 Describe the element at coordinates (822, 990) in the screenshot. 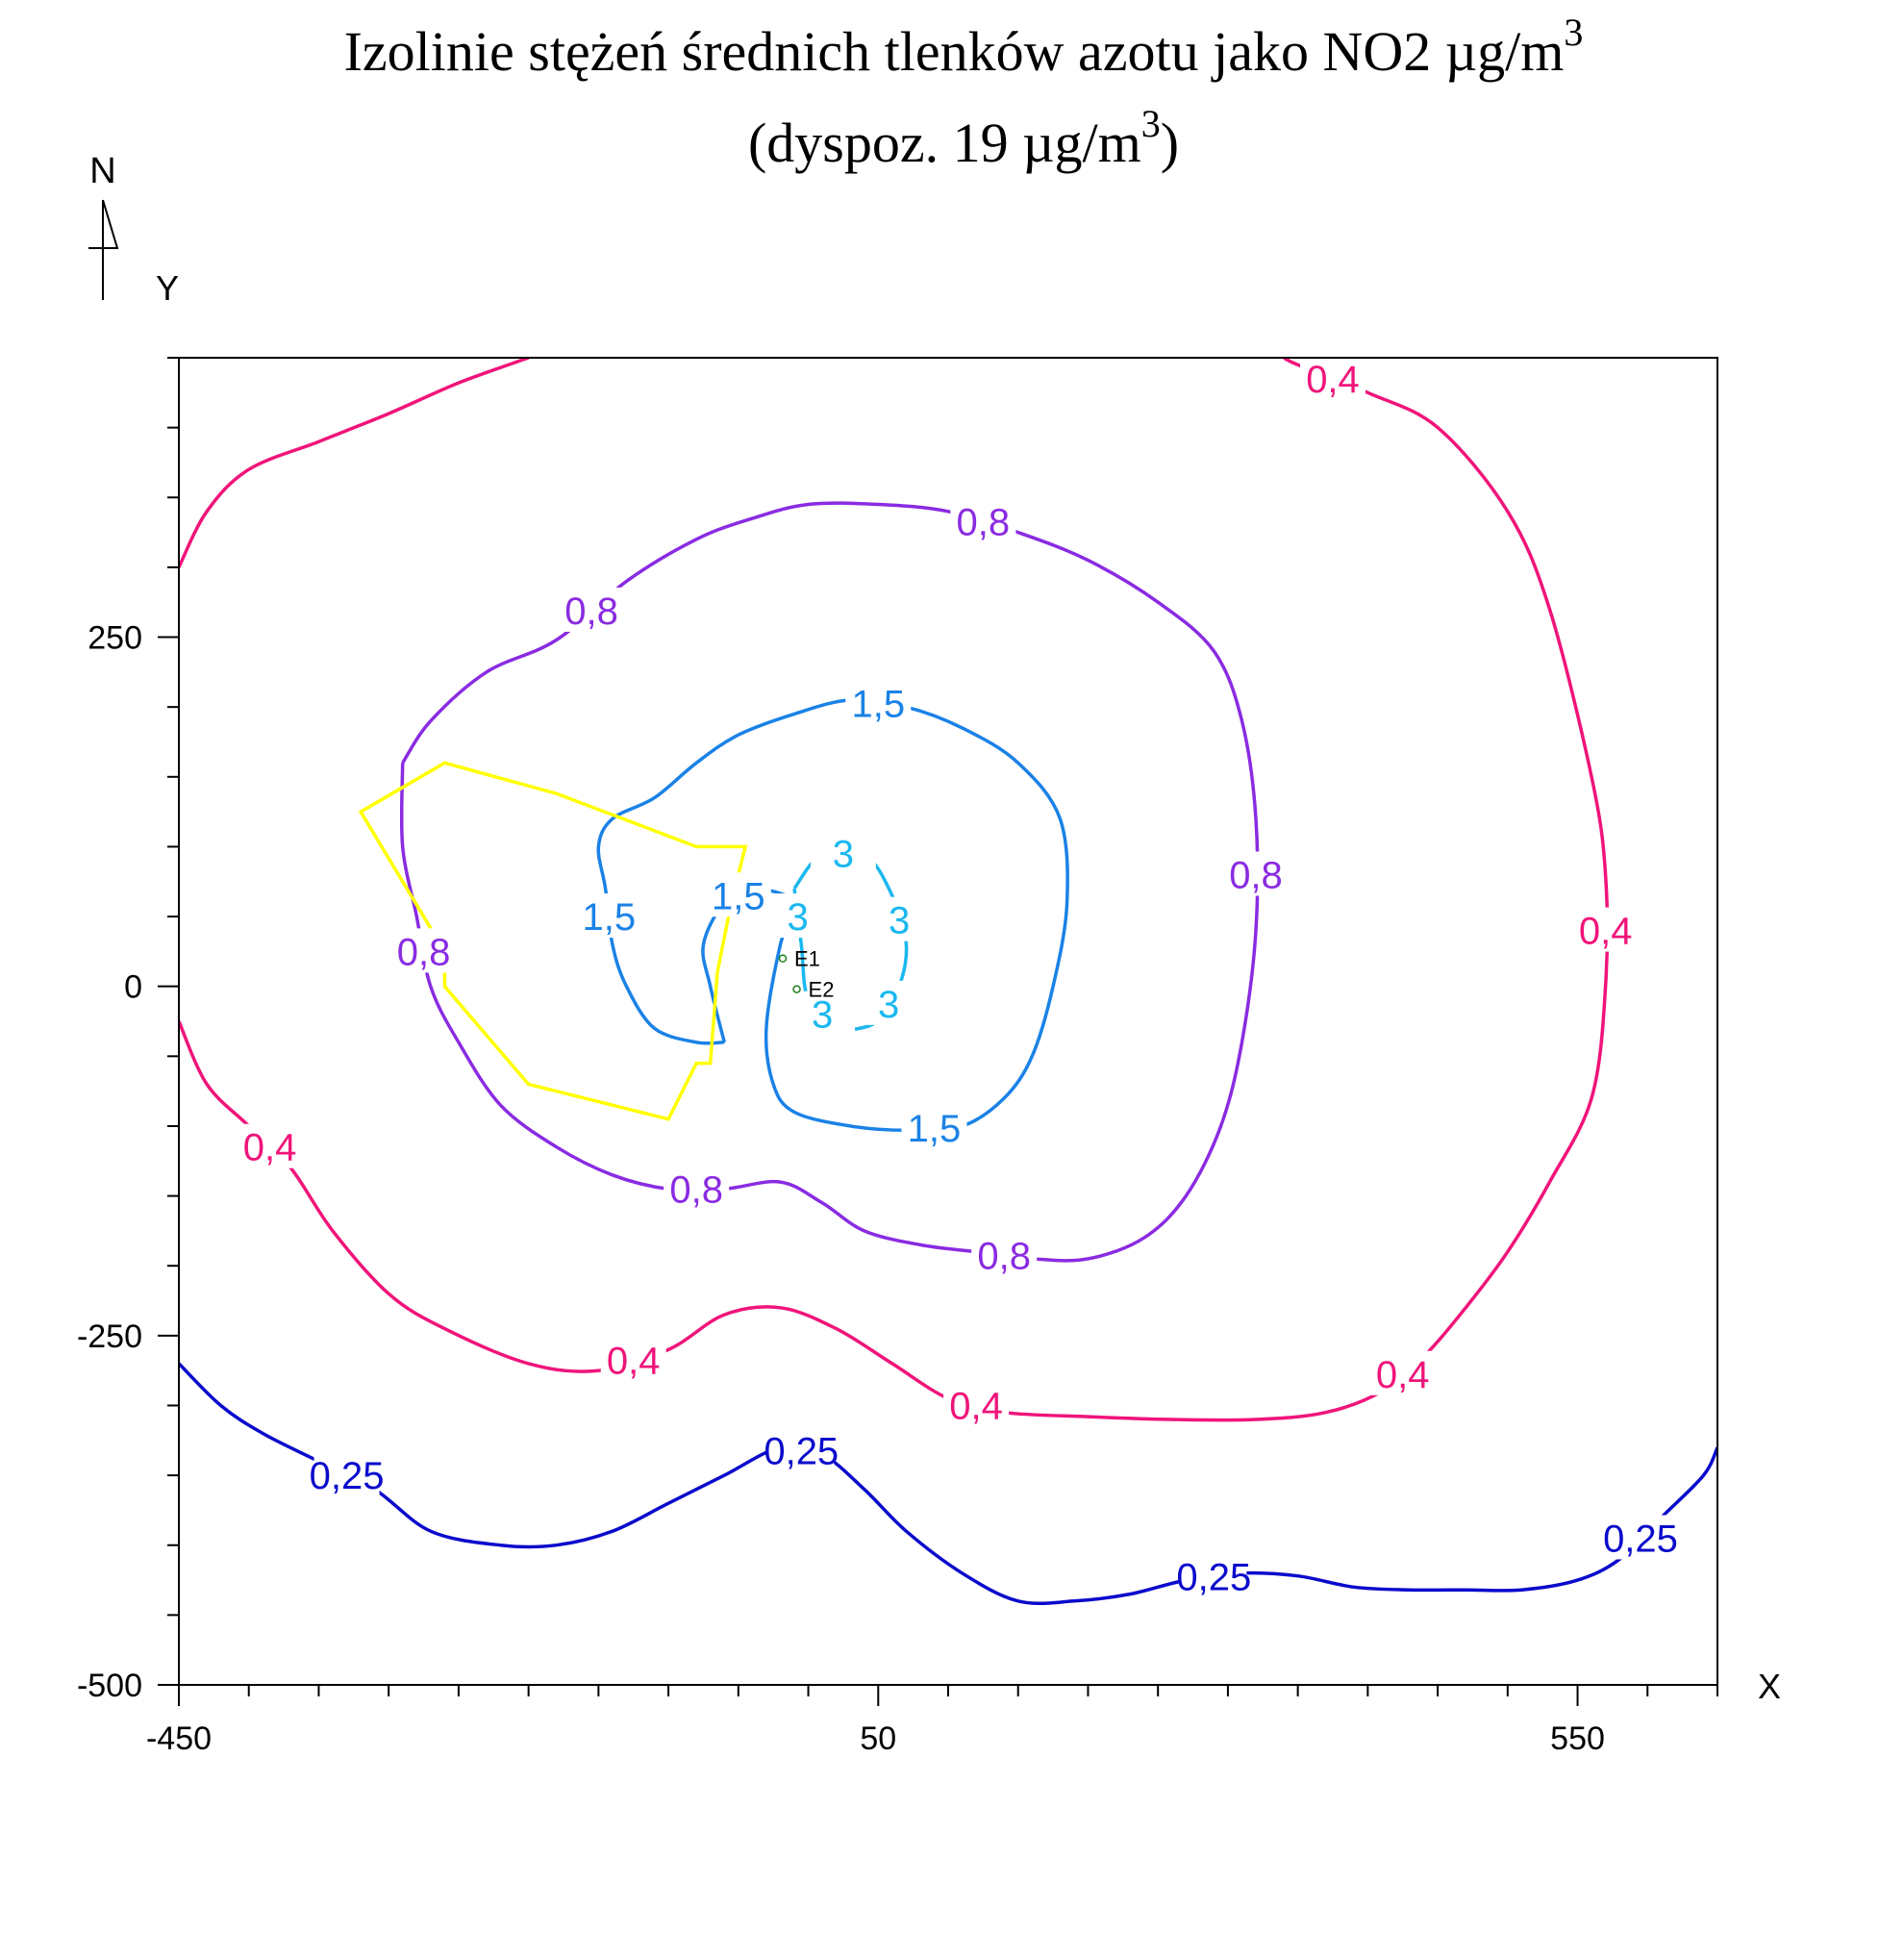

I see `source-label: E2` at that location.